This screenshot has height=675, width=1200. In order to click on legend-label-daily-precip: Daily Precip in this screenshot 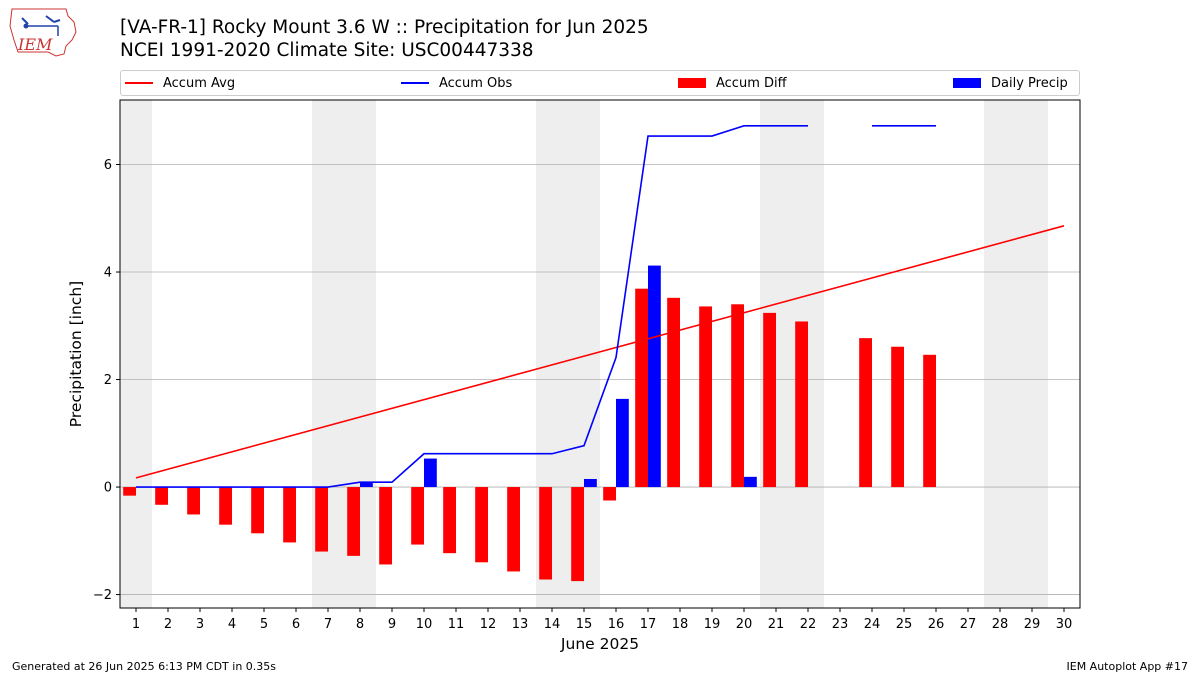, I will do `click(1029, 83)`.